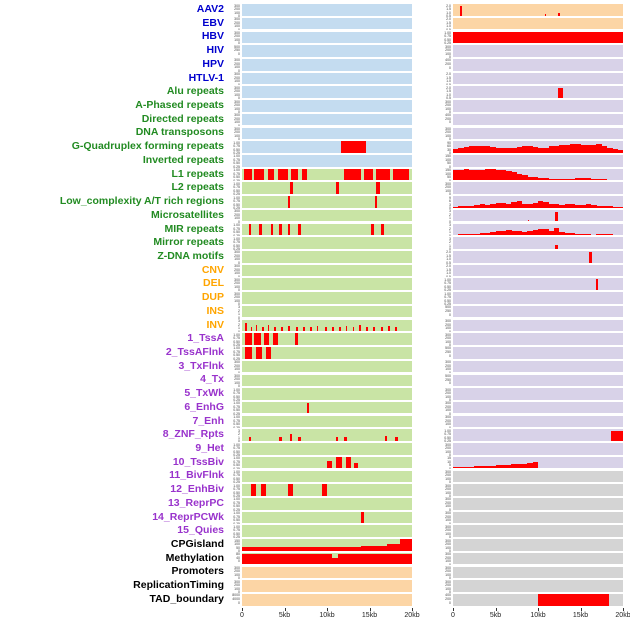  What do you see at coordinates (206, 77) in the screenshot?
I see `track-label: HTLV-1` at bounding box center [206, 77].